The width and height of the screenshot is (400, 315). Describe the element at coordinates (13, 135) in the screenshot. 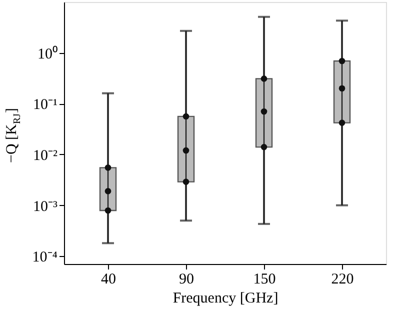

I see `y-axis-title: −Q [KRJ]` at that location.